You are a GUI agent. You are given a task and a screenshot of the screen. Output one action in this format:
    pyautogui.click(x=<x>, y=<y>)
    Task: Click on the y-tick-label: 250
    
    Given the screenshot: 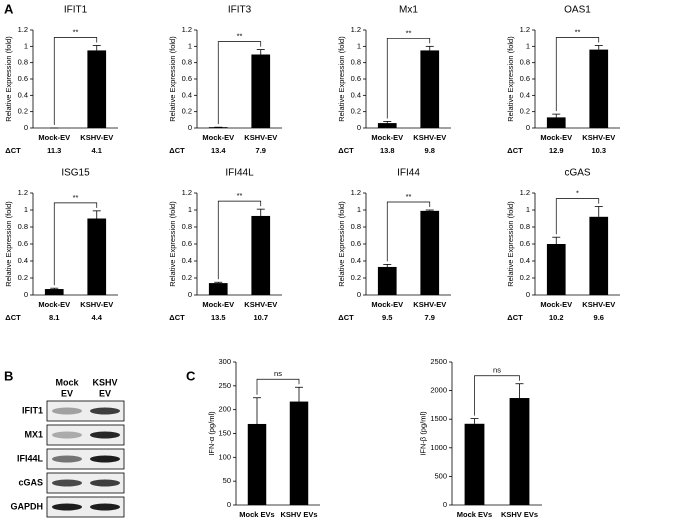 What is the action you would take?
    pyautogui.click(x=224, y=385)
    